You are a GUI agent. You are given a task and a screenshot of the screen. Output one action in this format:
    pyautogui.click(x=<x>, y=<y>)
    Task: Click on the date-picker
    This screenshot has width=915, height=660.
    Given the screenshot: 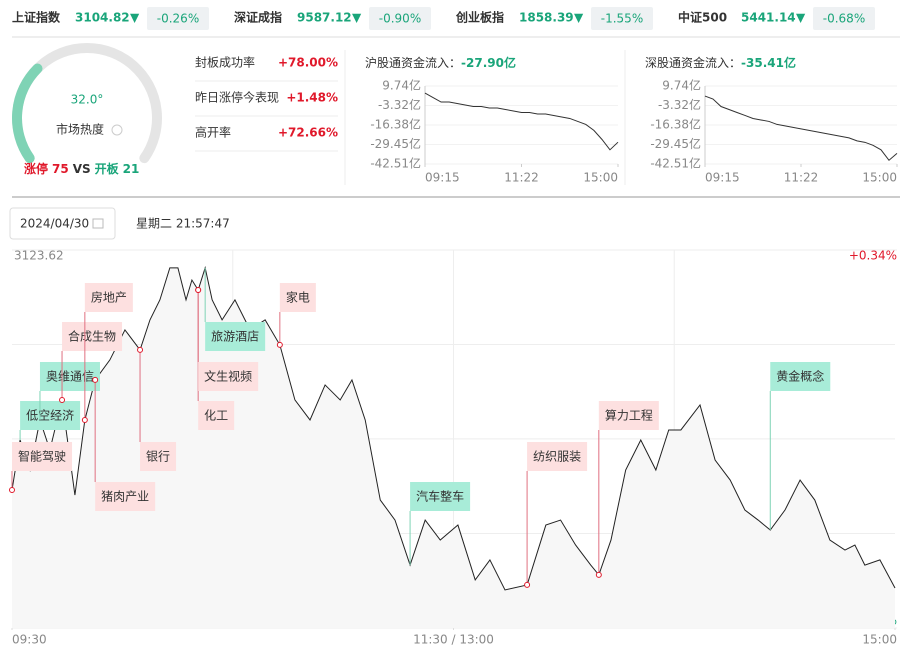 What is the action you would take?
    pyautogui.click(x=62, y=223)
    